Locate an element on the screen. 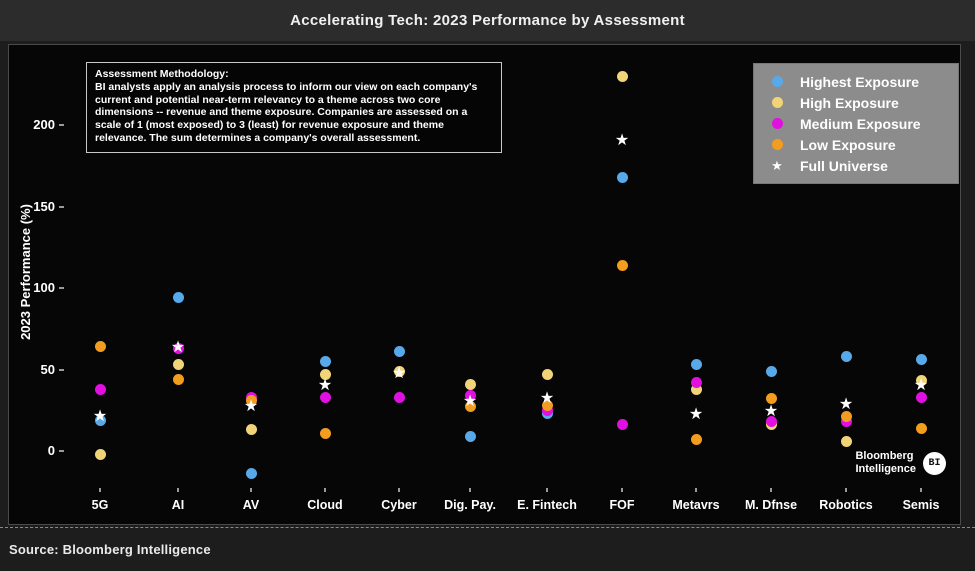  x-category-label: M. Dfnse is located at coordinates (771, 505).